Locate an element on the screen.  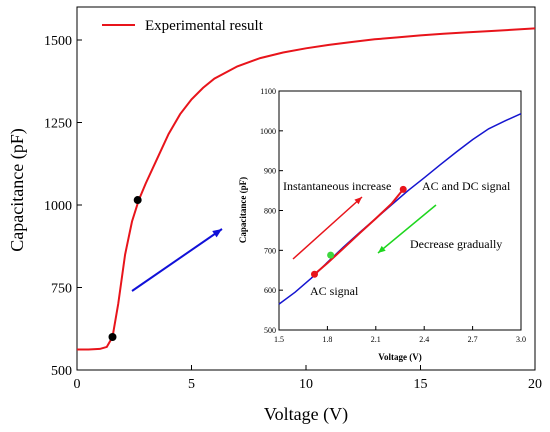
inset-y-tick-label: 1100 is located at coordinates (268, 91).